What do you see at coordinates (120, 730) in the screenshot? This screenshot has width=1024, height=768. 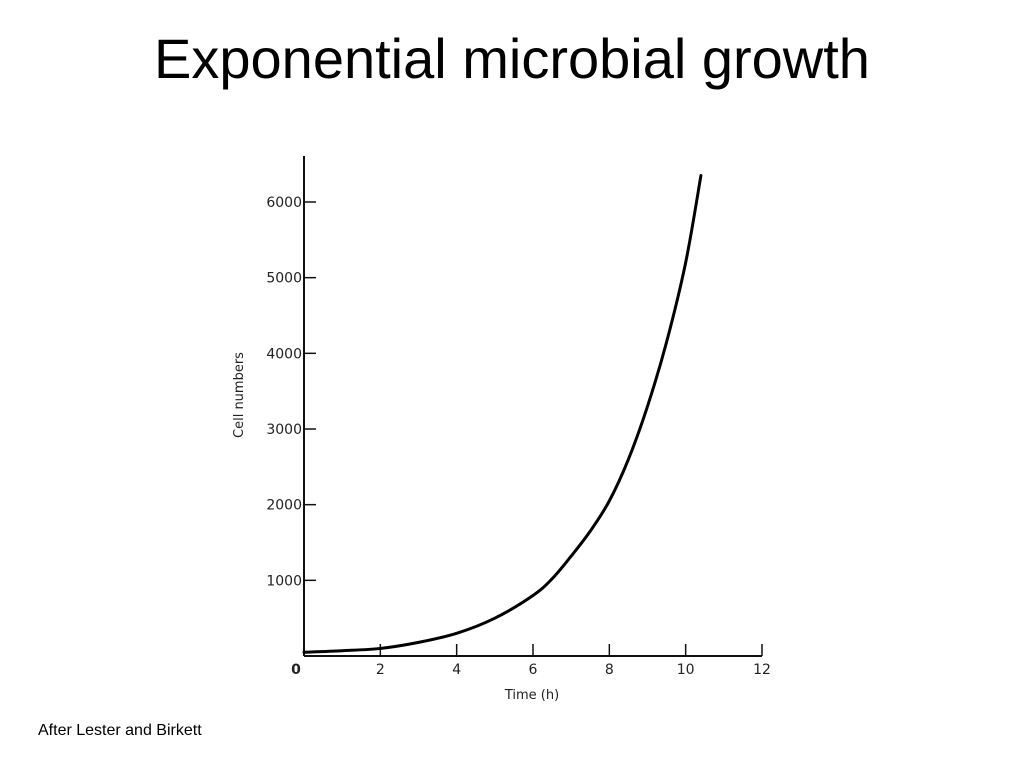 I see `credit-text: After Lester and Birkett` at bounding box center [120, 730].